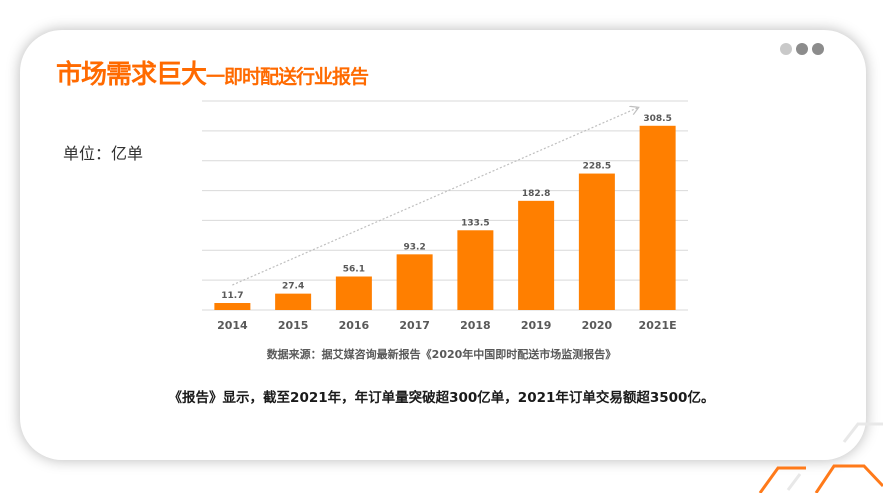 The height and width of the screenshot is (493, 883). What do you see at coordinates (475, 325) in the screenshot?
I see `x-tick-label: 2018` at bounding box center [475, 325].